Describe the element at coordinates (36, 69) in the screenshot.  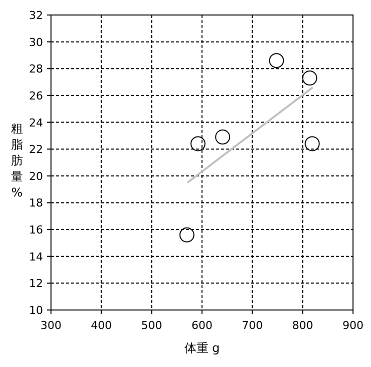
I see `y-tick-label: 28` at that location.